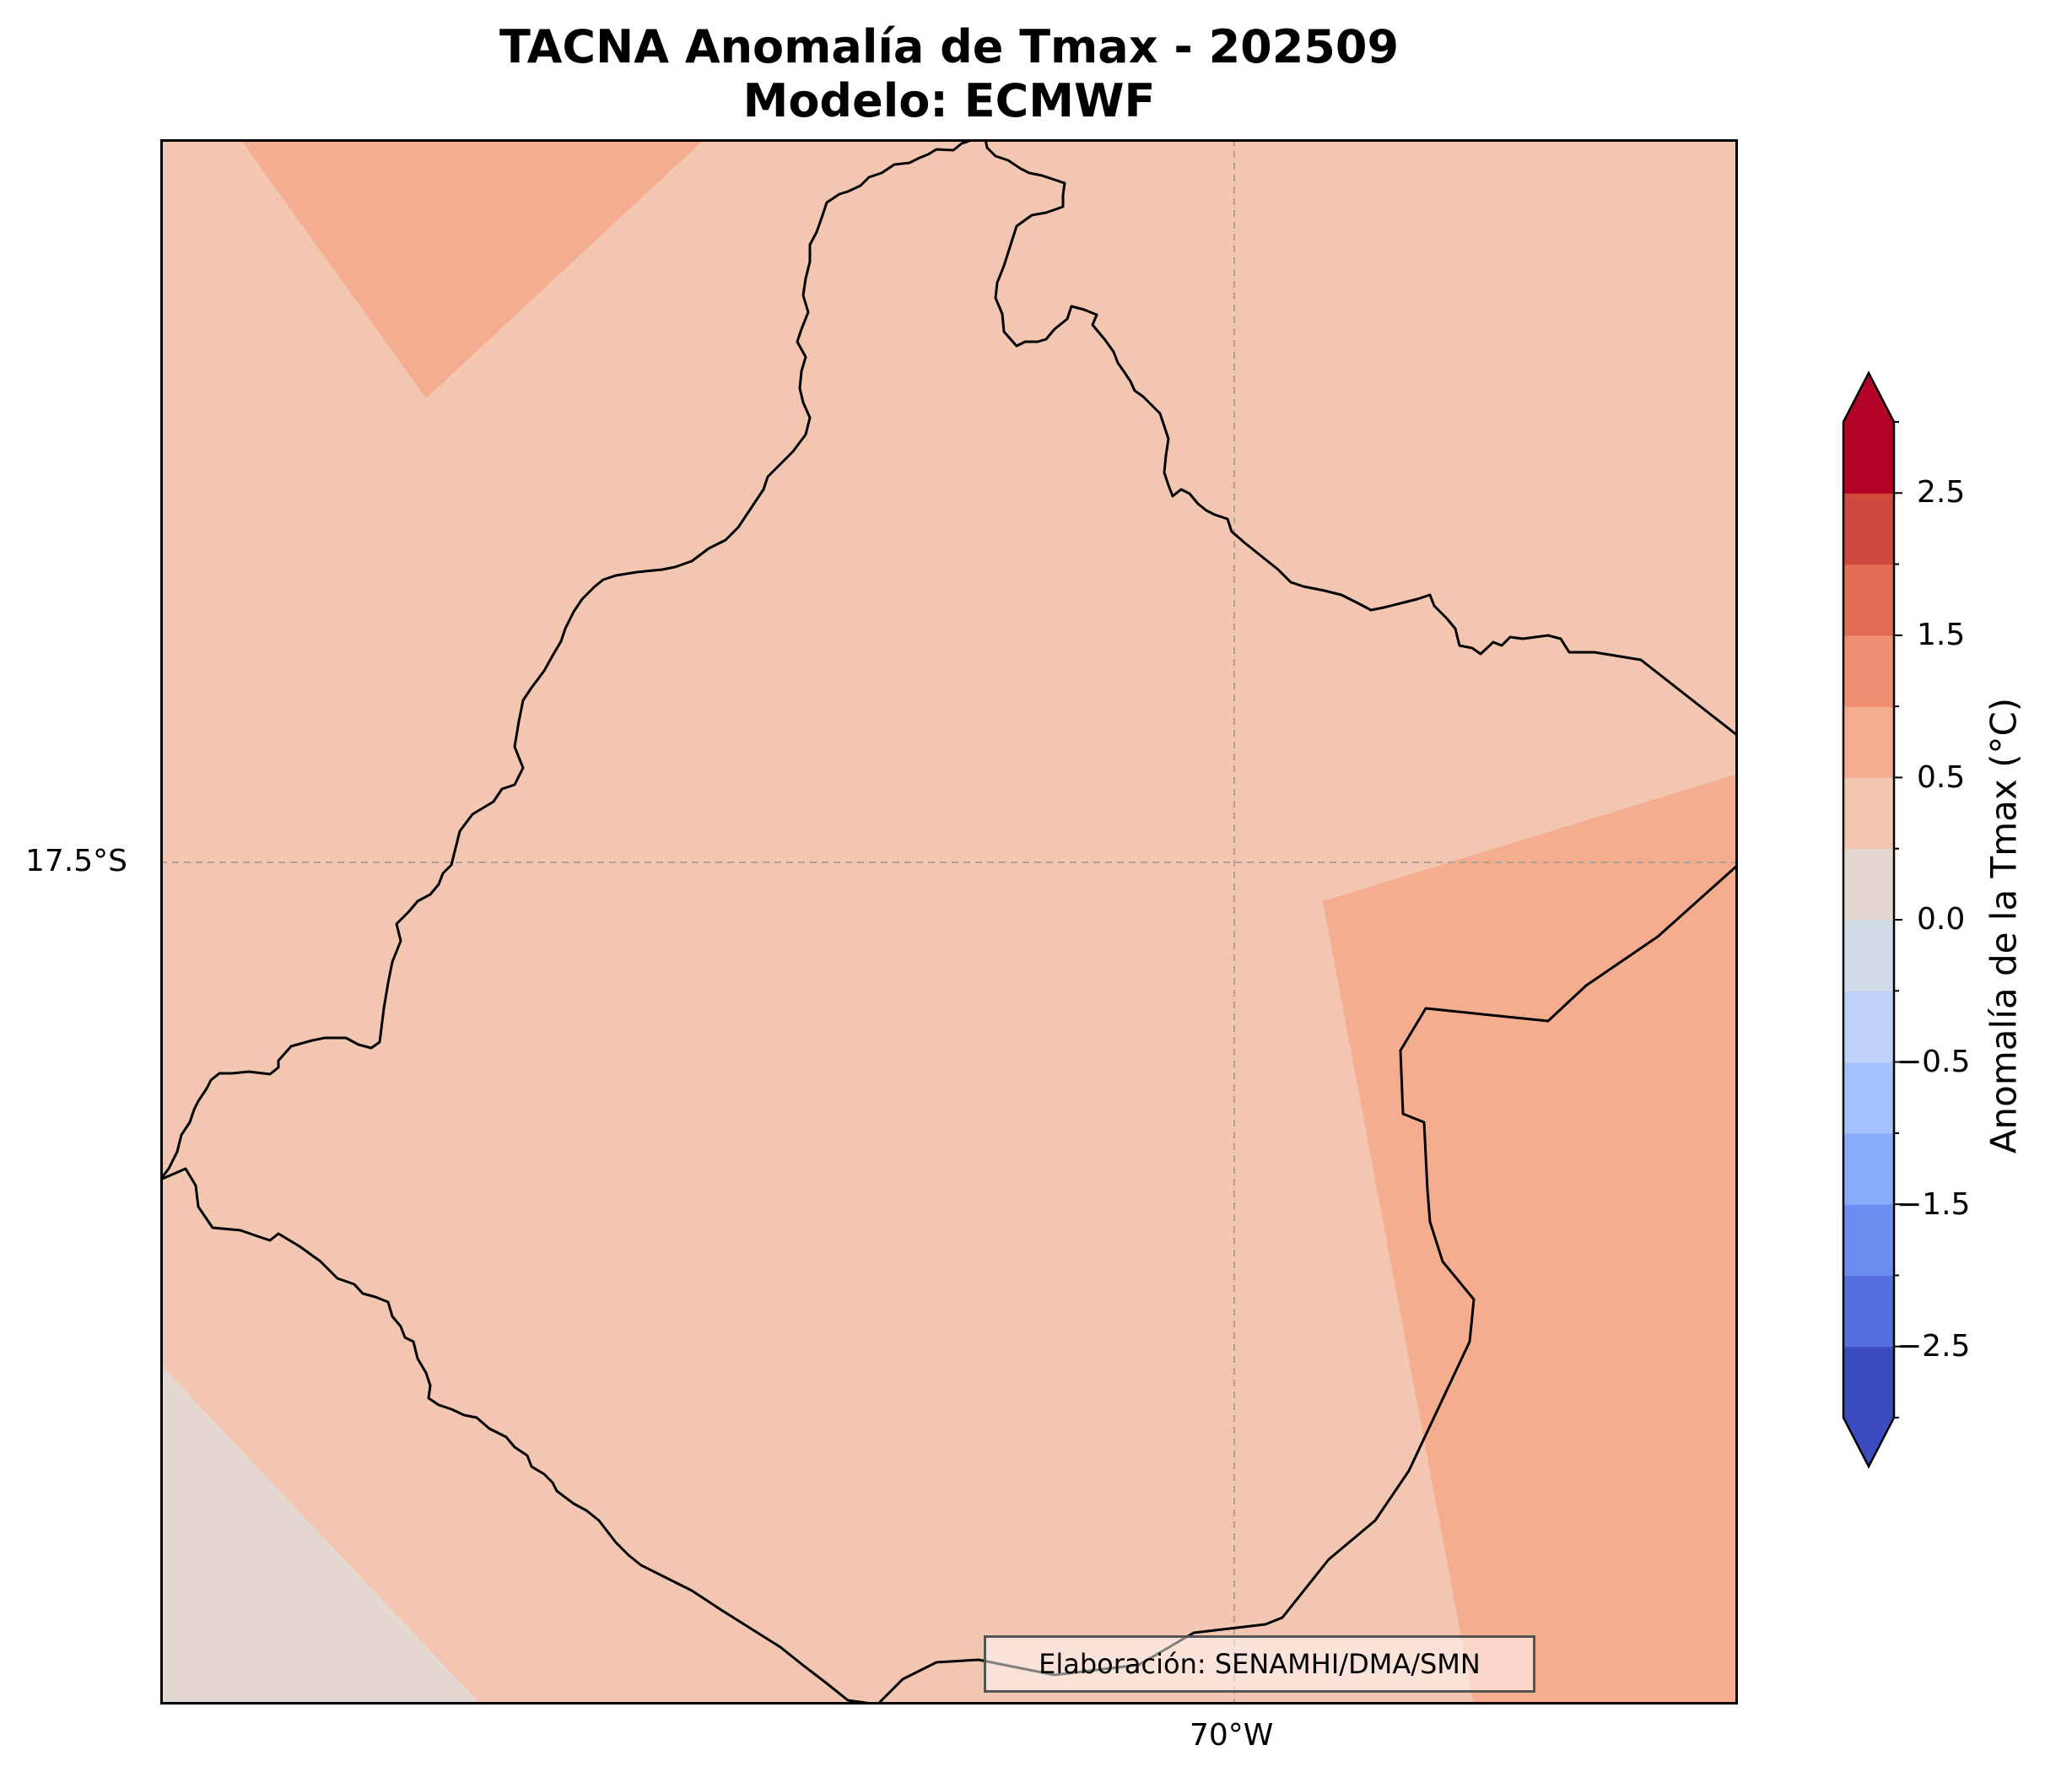  Describe the element at coordinates (1941, 492) in the screenshot. I see `colorbar-tick-label: 2.5` at that location.